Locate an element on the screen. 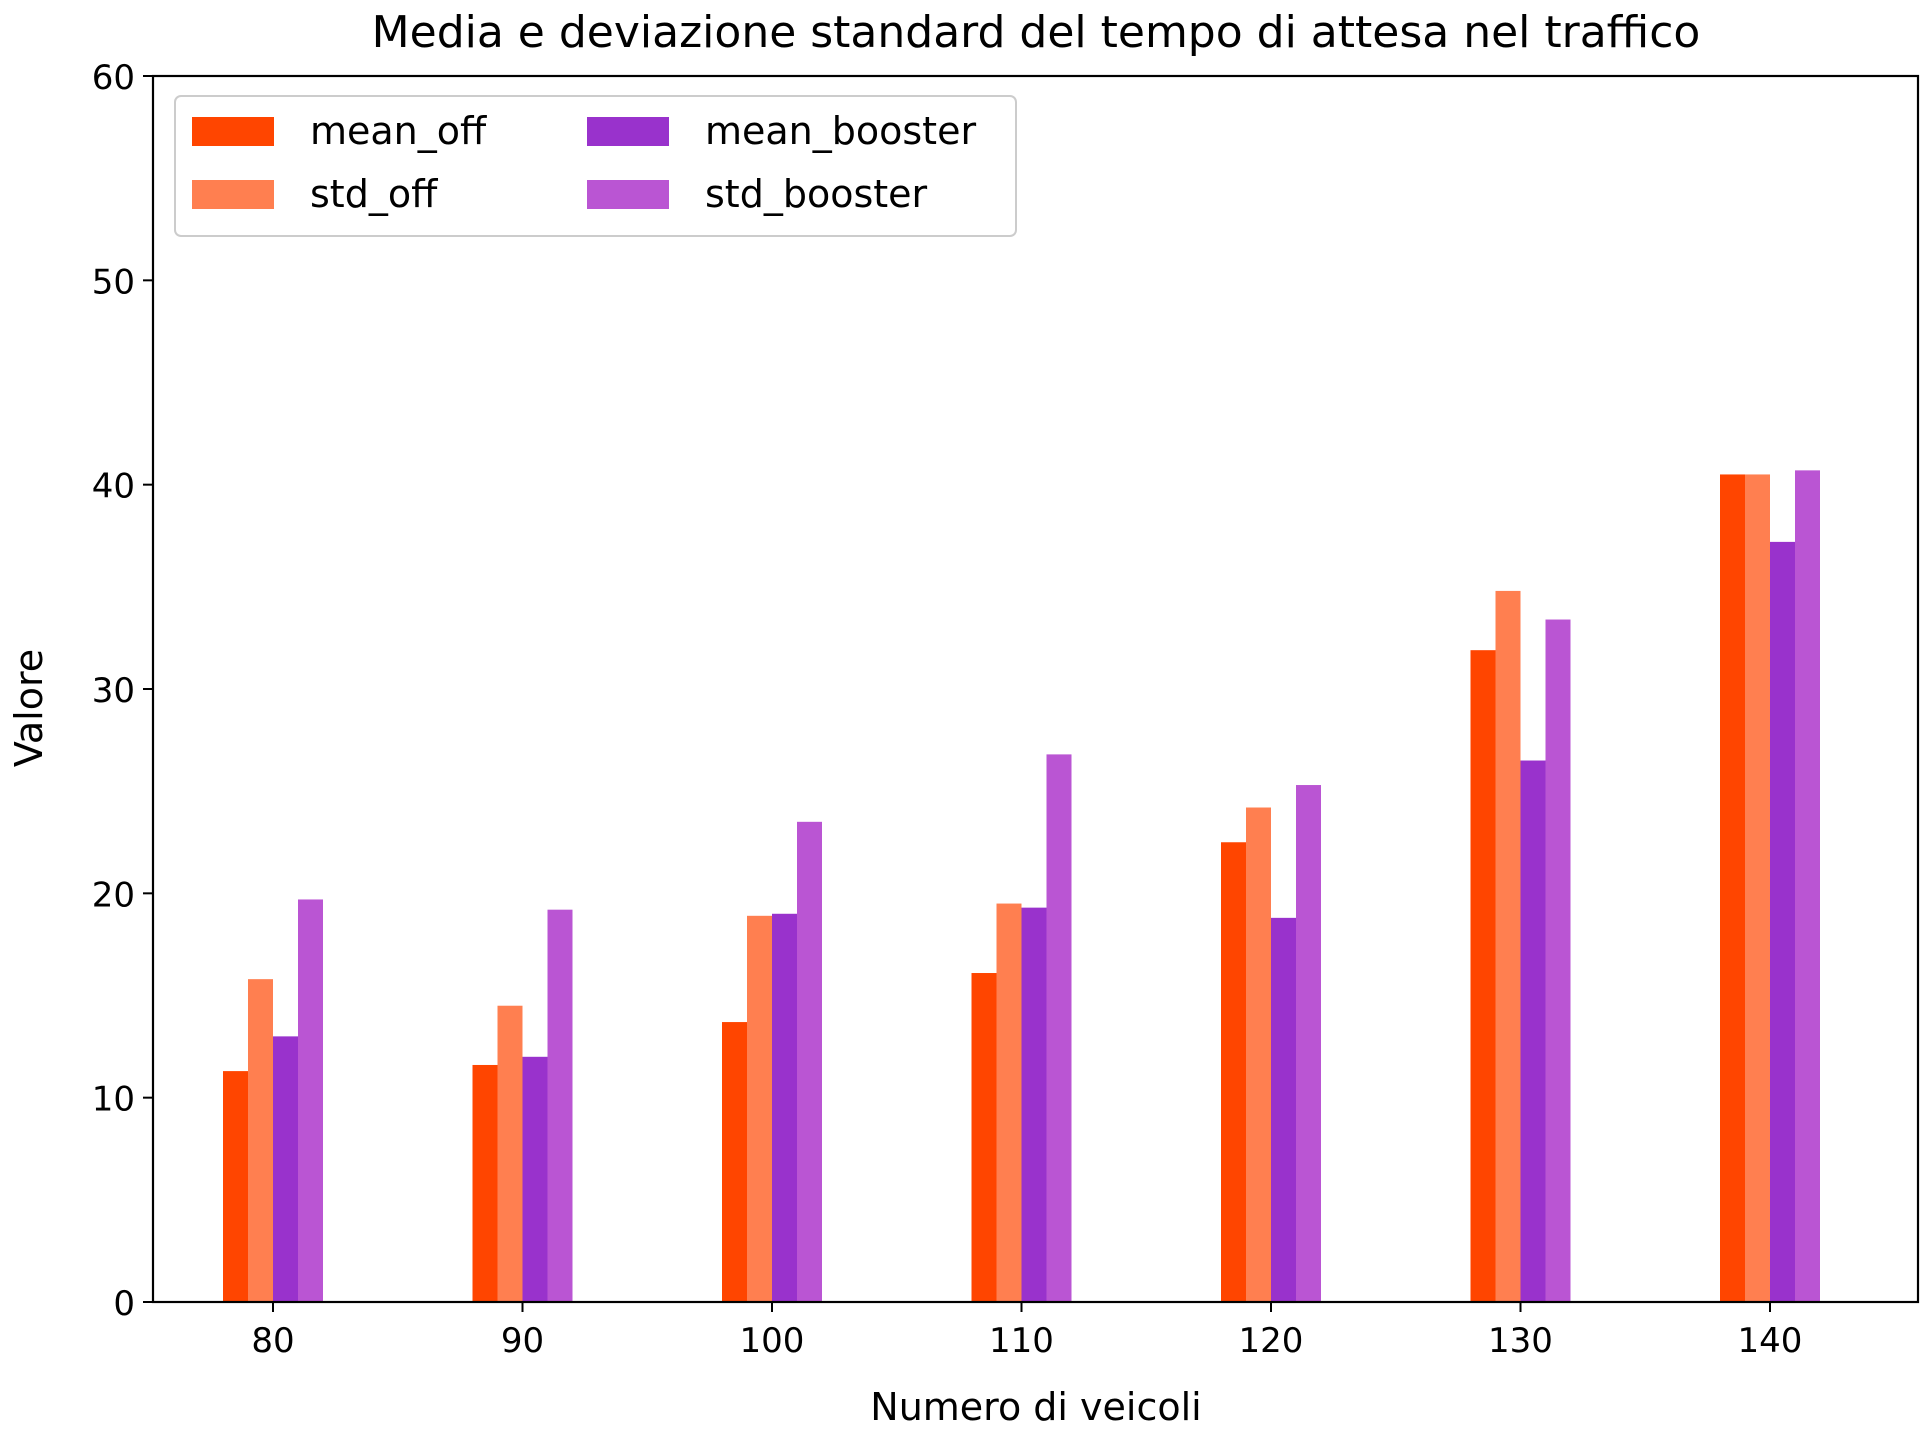  legend-label-mean_off: mean_off is located at coordinates (398, 131).